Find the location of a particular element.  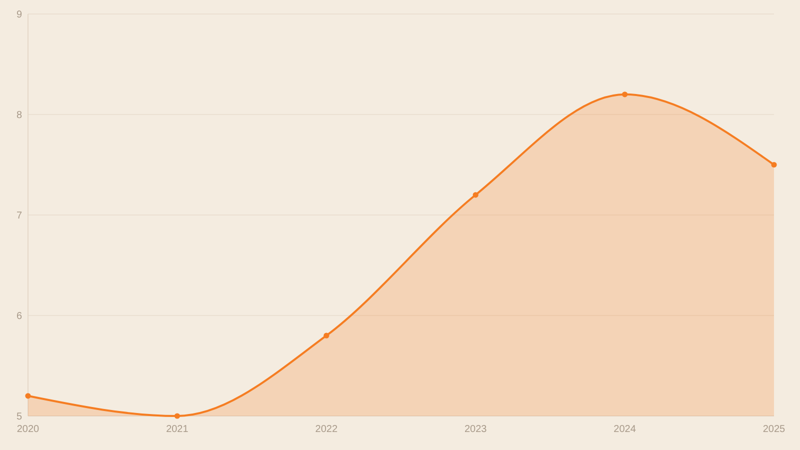

x-tick-label: 2023 is located at coordinates (476, 429).